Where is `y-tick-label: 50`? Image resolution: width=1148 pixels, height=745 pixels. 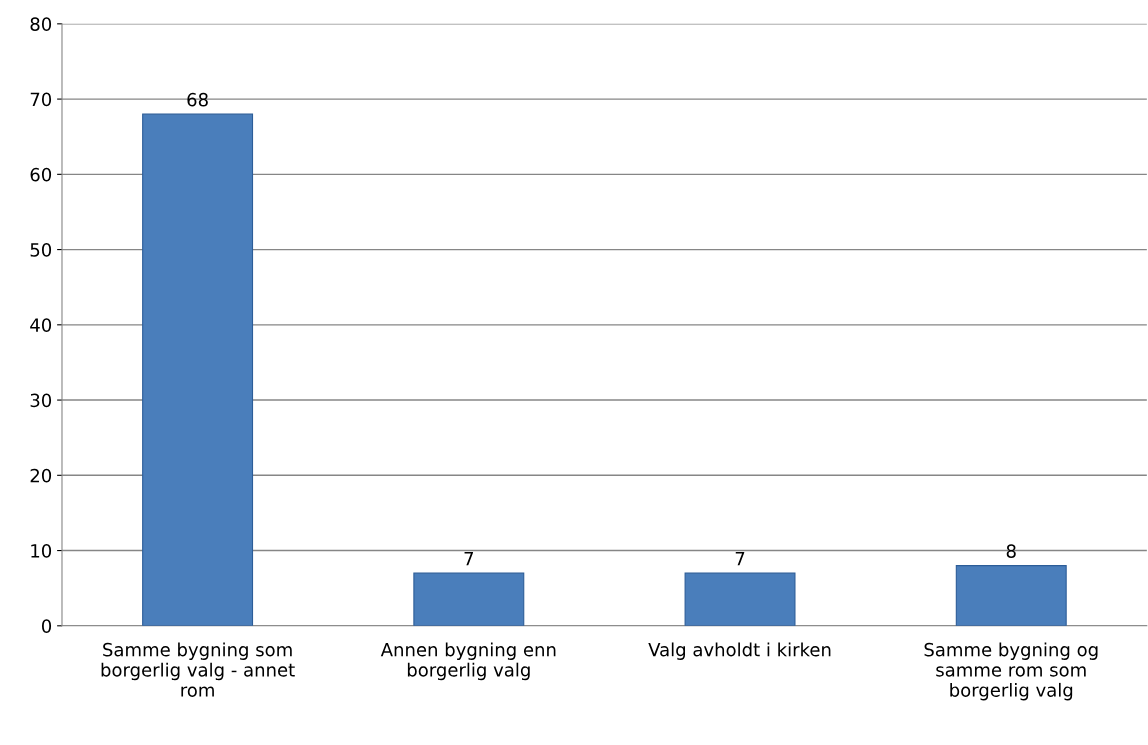 y-tick-label: 50 is located at coordinates (41, 250).